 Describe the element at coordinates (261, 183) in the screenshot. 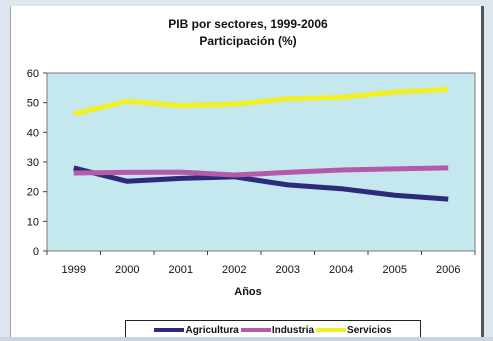

I see `series-line-agricultura` at that location.